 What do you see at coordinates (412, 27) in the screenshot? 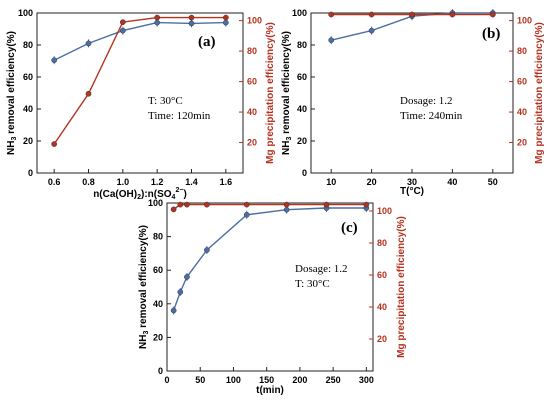
I see `panel-b-marks` at bounding box center [412, 27].